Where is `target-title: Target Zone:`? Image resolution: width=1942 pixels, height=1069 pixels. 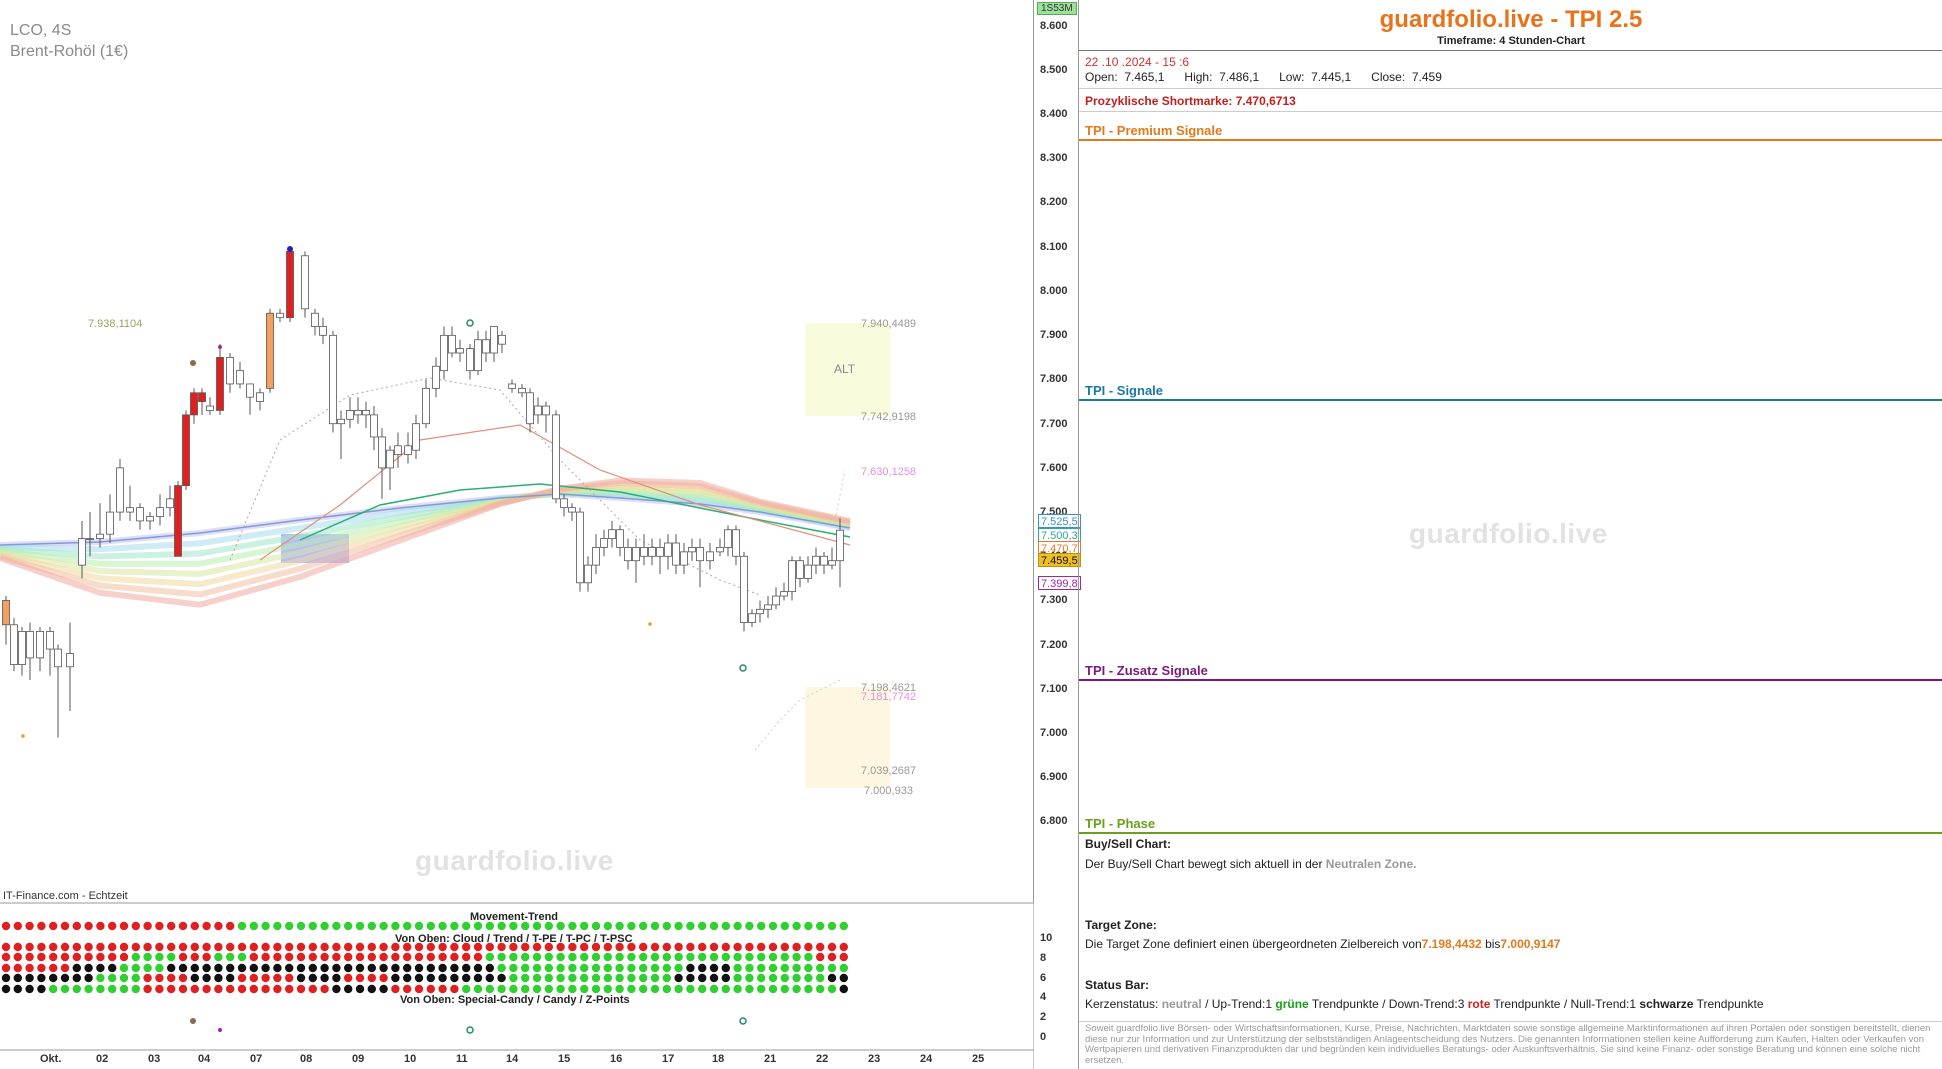 target-title: Target Zone: is located at coordinates (1121, 925).